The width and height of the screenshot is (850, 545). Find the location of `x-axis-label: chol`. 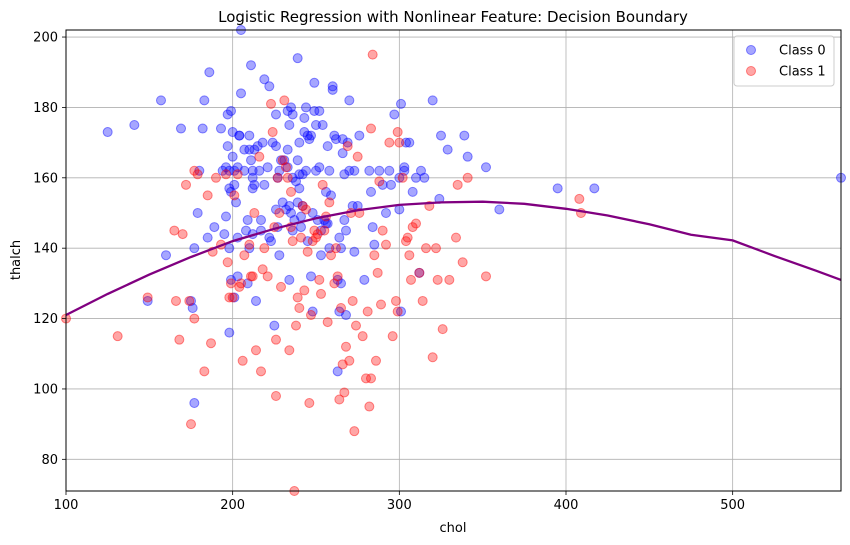

x-axis-label: chol is located at coordinates (453, 528).